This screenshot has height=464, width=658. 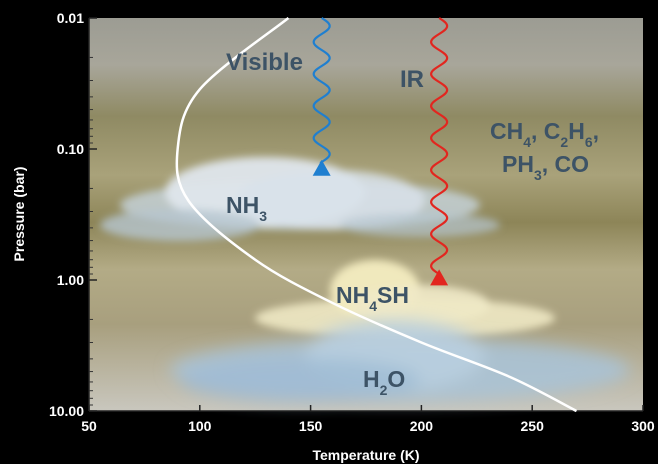 What do you see at coordinates (321, 167) in the screenshot?
I see `visible-arrowhead` at bounding box center [321, 167].